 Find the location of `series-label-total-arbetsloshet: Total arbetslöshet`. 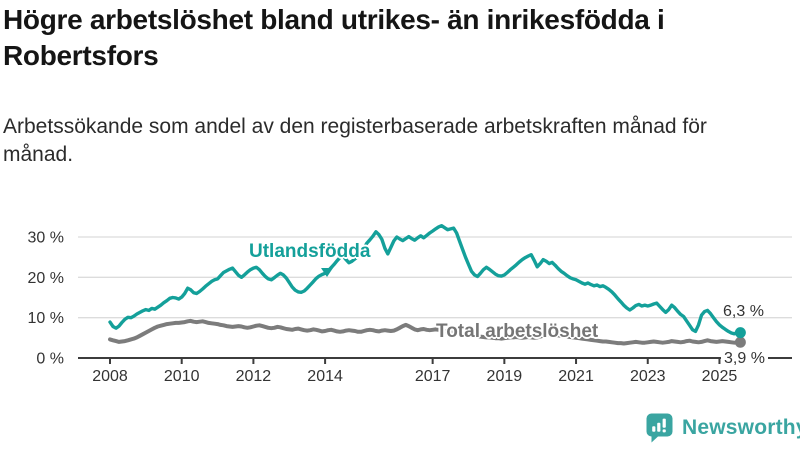

series-label-total-arbetsloshet: Total arbetslöshet is located at coordinates (517, 331).